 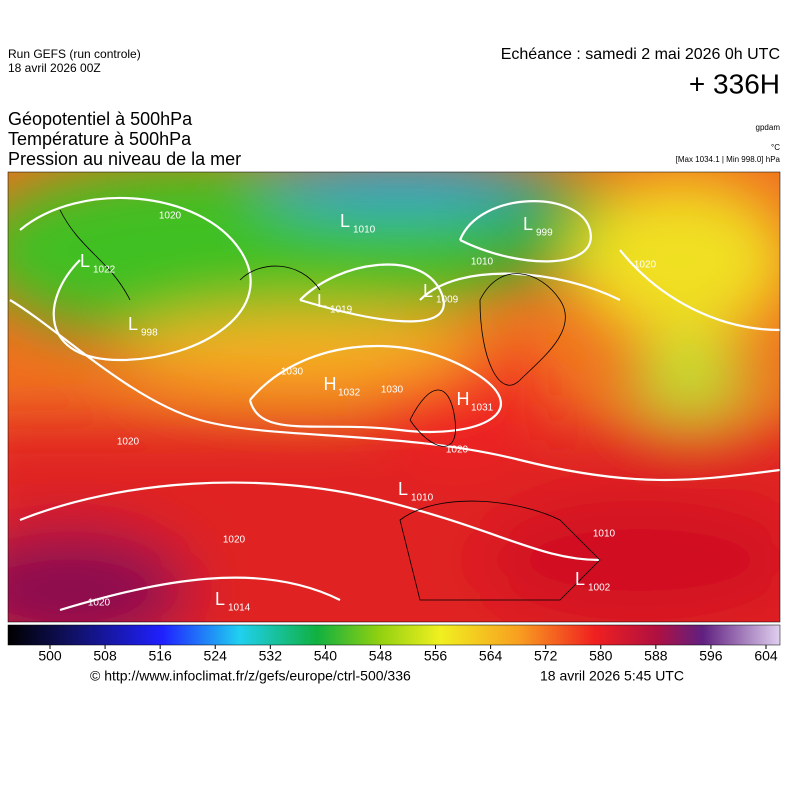 I want to click on center-pressure: 1019, so click(x=341, y=310).